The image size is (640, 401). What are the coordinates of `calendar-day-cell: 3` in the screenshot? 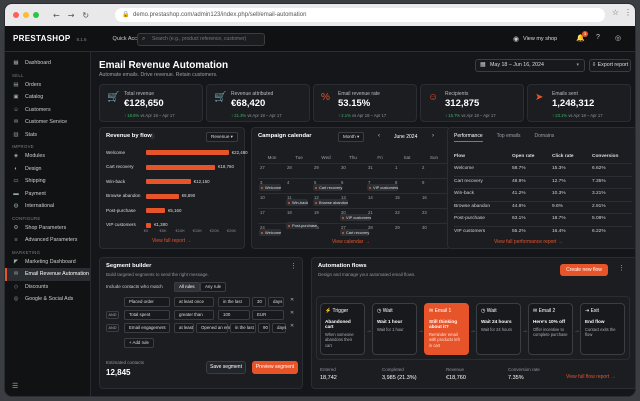 It's located at (272, 184).